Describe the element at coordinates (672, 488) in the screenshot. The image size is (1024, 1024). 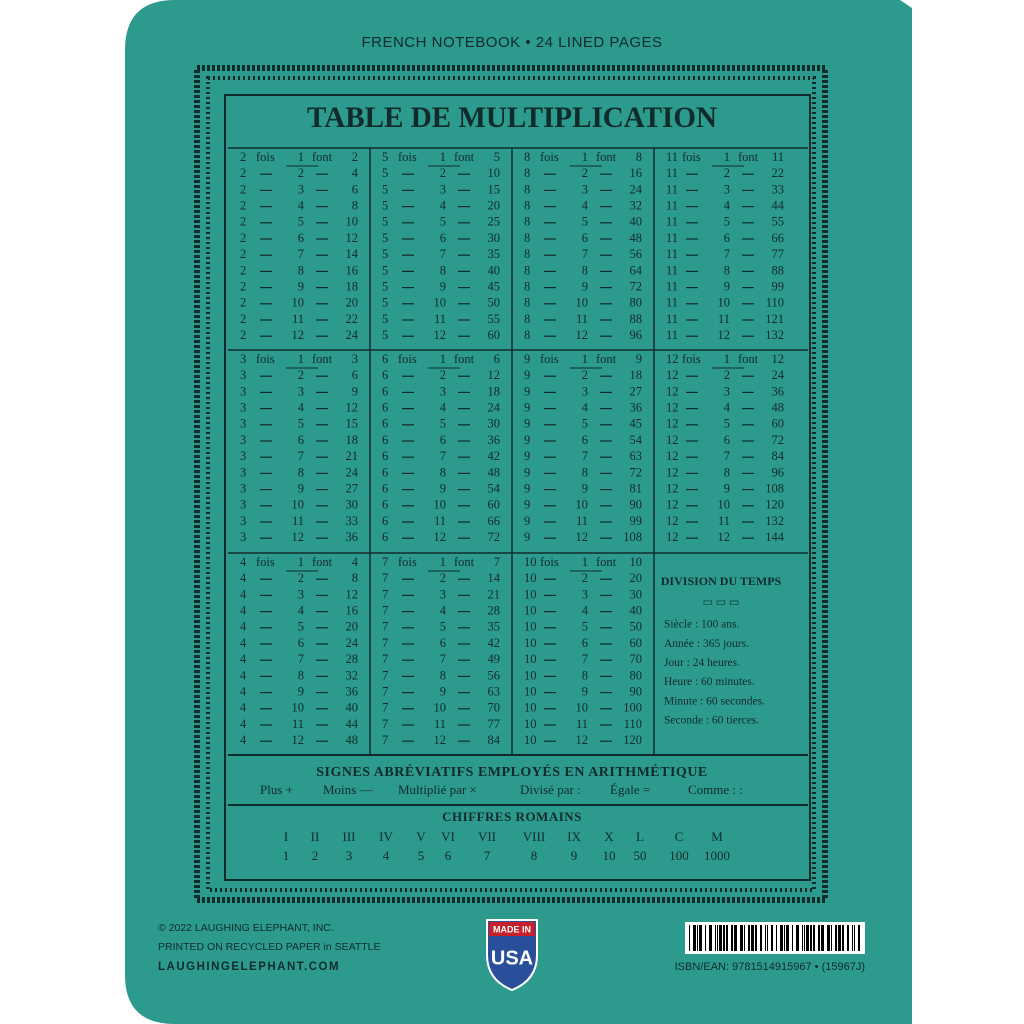
I see `factor: 12` at that location.